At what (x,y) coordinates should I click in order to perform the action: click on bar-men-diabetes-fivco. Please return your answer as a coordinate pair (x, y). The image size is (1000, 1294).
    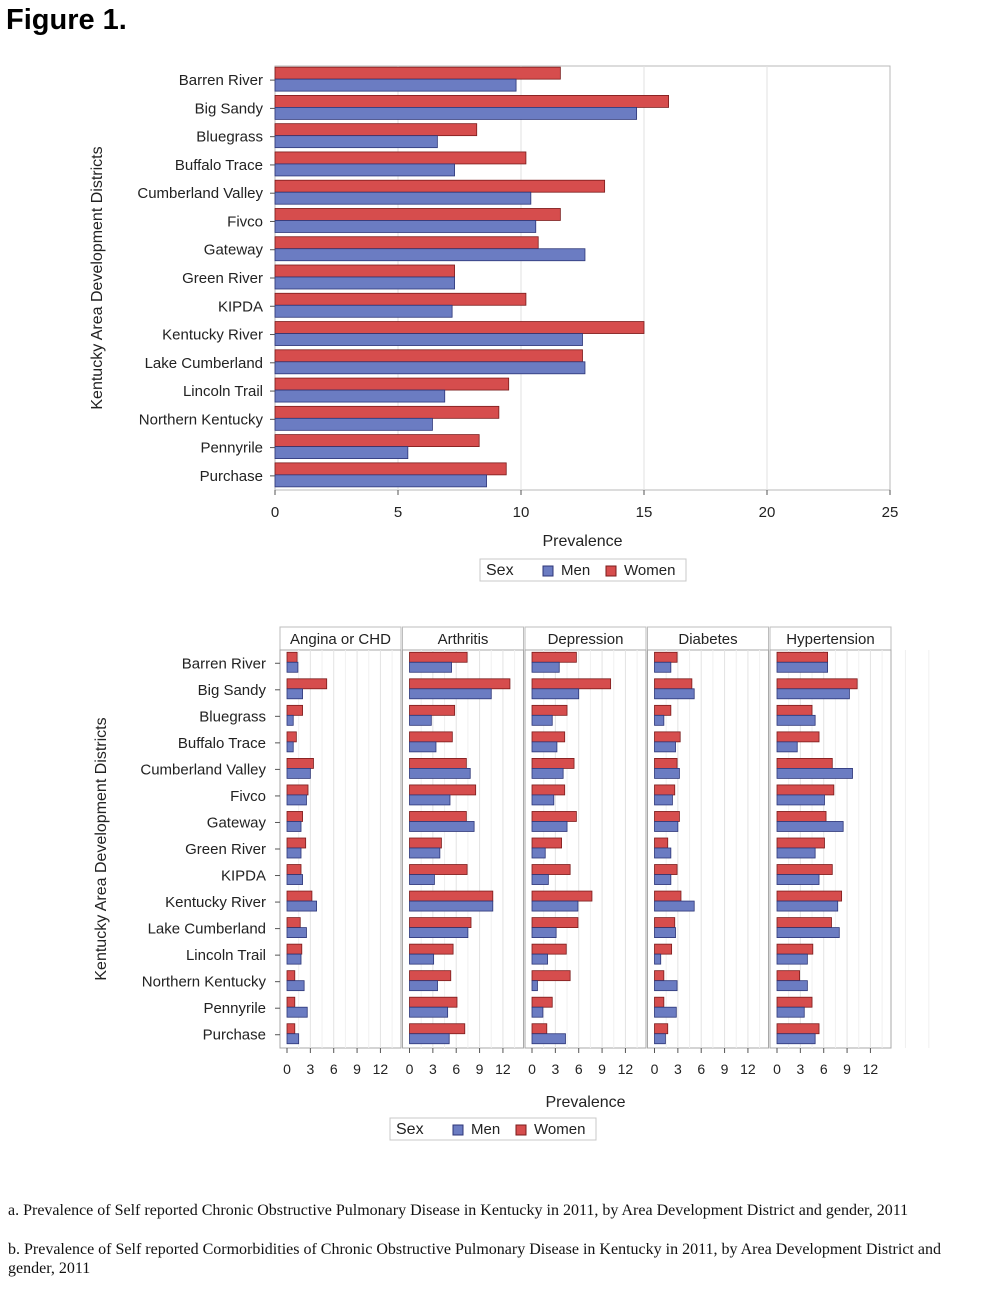
    Looking at the image, I should click on (663, 800).